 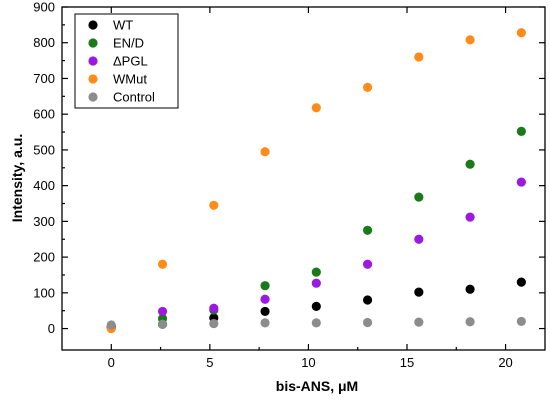 I want to click on y-tick-label: 900, so click(x=44, y=7).